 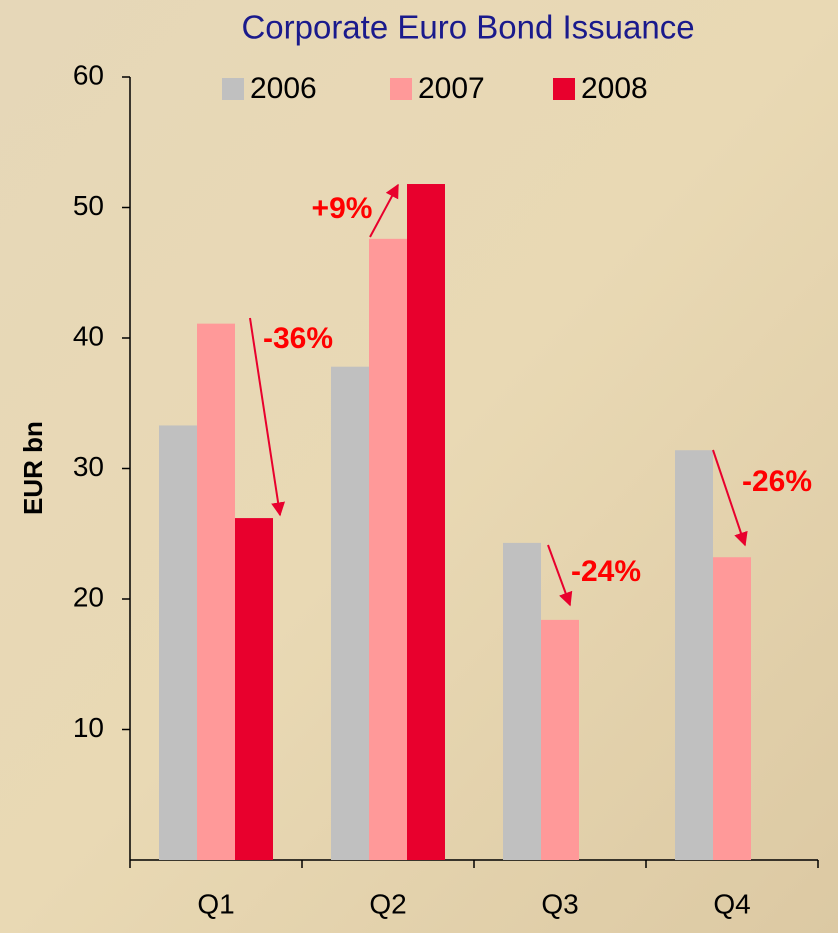 I want to click on y-tick-label: 40, so click(x=88, y=335).